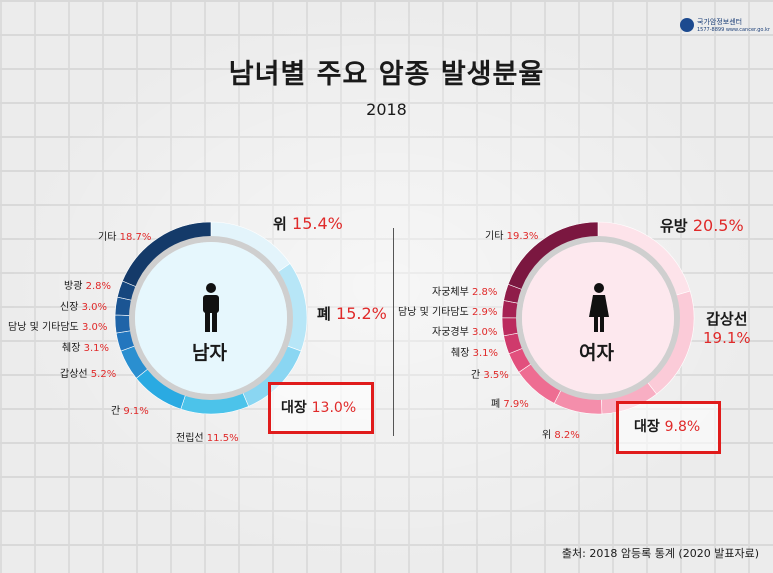  What do you see at coordinates (674, 226) in the screenshot?
I see `female-label-breast-name: 유방` at bounding box center [674, 226].